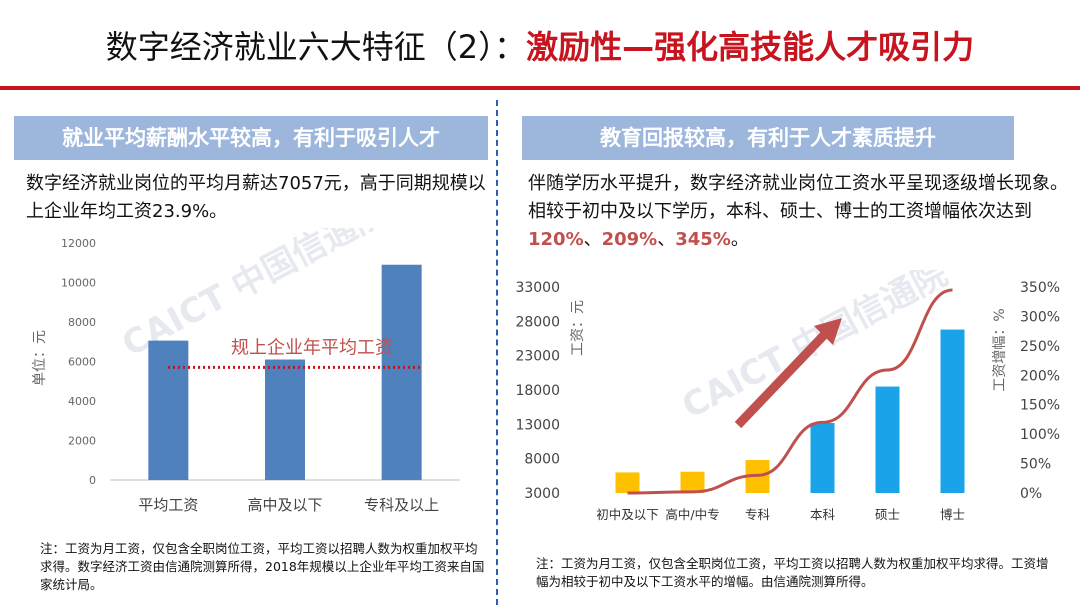  I want to click on panel-divider, so click(497, 352).